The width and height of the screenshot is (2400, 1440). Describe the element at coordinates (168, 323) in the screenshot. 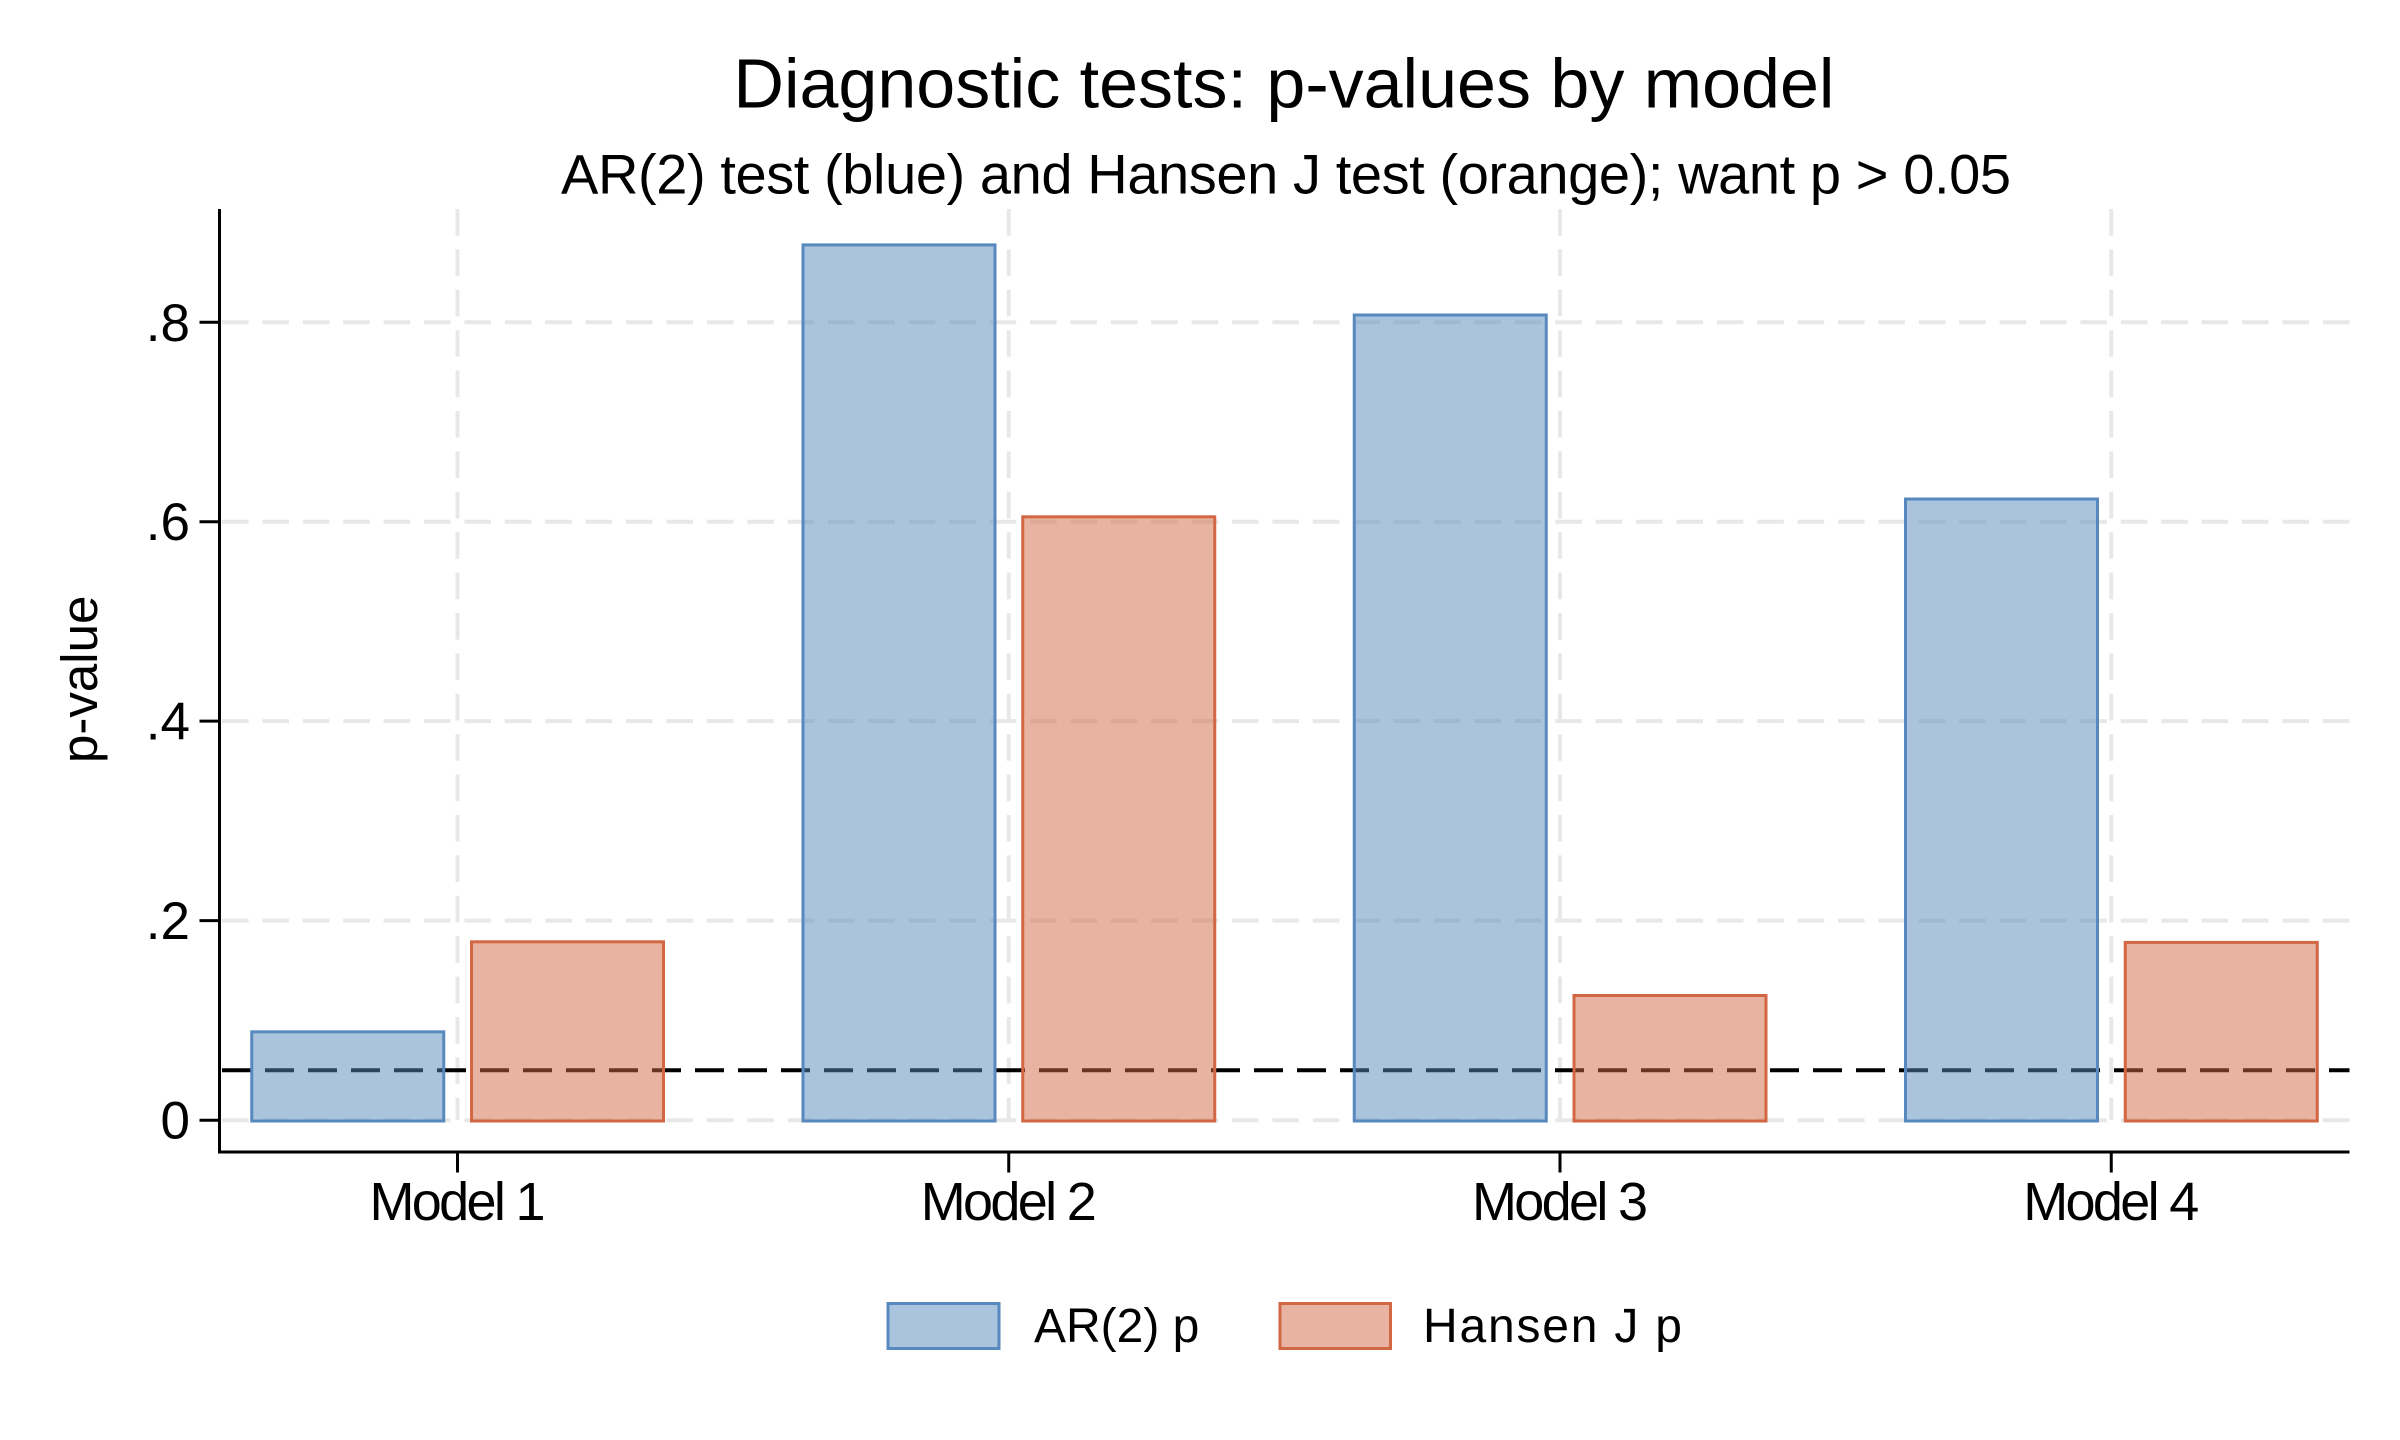

I see `svg-text: .8` at that location.